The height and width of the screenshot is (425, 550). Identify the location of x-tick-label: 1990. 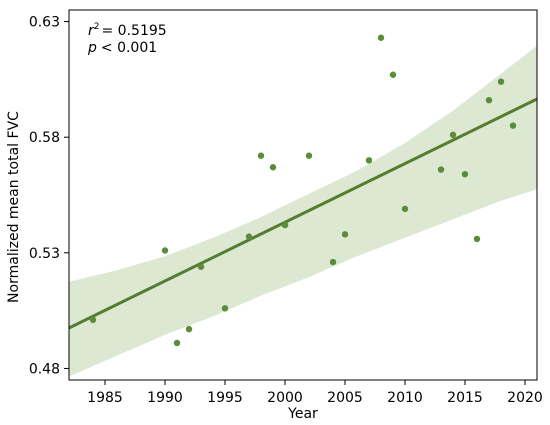
(165, 398).